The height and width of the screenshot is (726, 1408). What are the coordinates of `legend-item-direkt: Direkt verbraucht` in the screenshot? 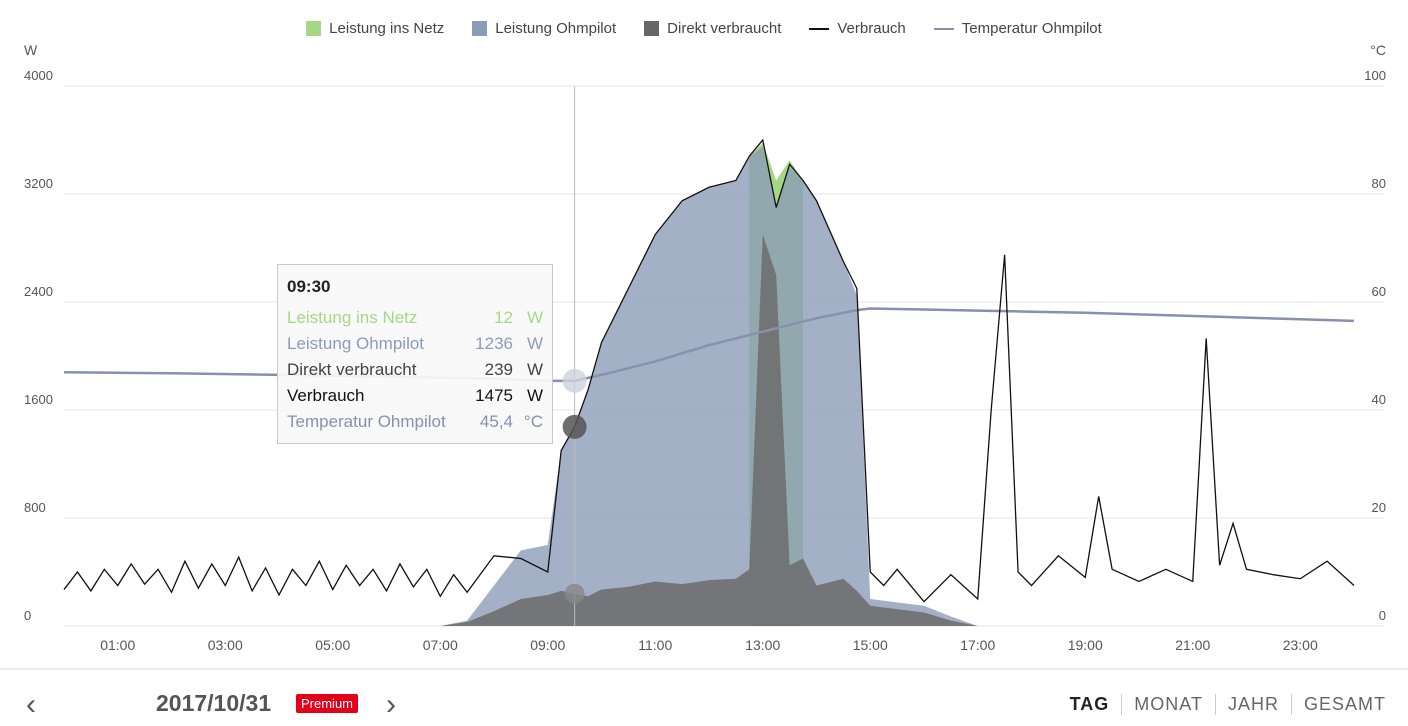 It's located at (712, 28).